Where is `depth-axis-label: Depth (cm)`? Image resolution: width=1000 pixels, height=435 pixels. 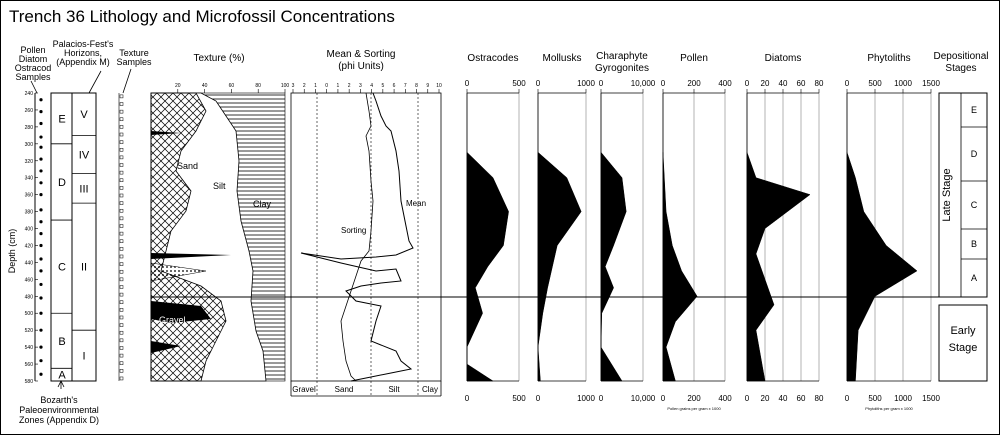 depth-axis-label: Depth (cm) is located at coordinates (12, 251).